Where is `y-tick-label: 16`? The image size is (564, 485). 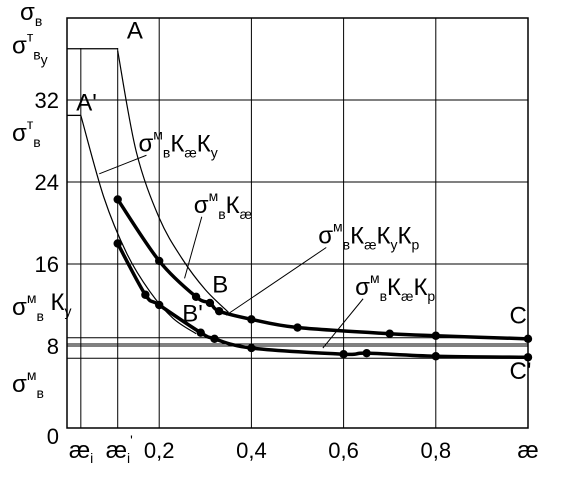
y-tick-label: 16 is located at coordinates (47, 264).